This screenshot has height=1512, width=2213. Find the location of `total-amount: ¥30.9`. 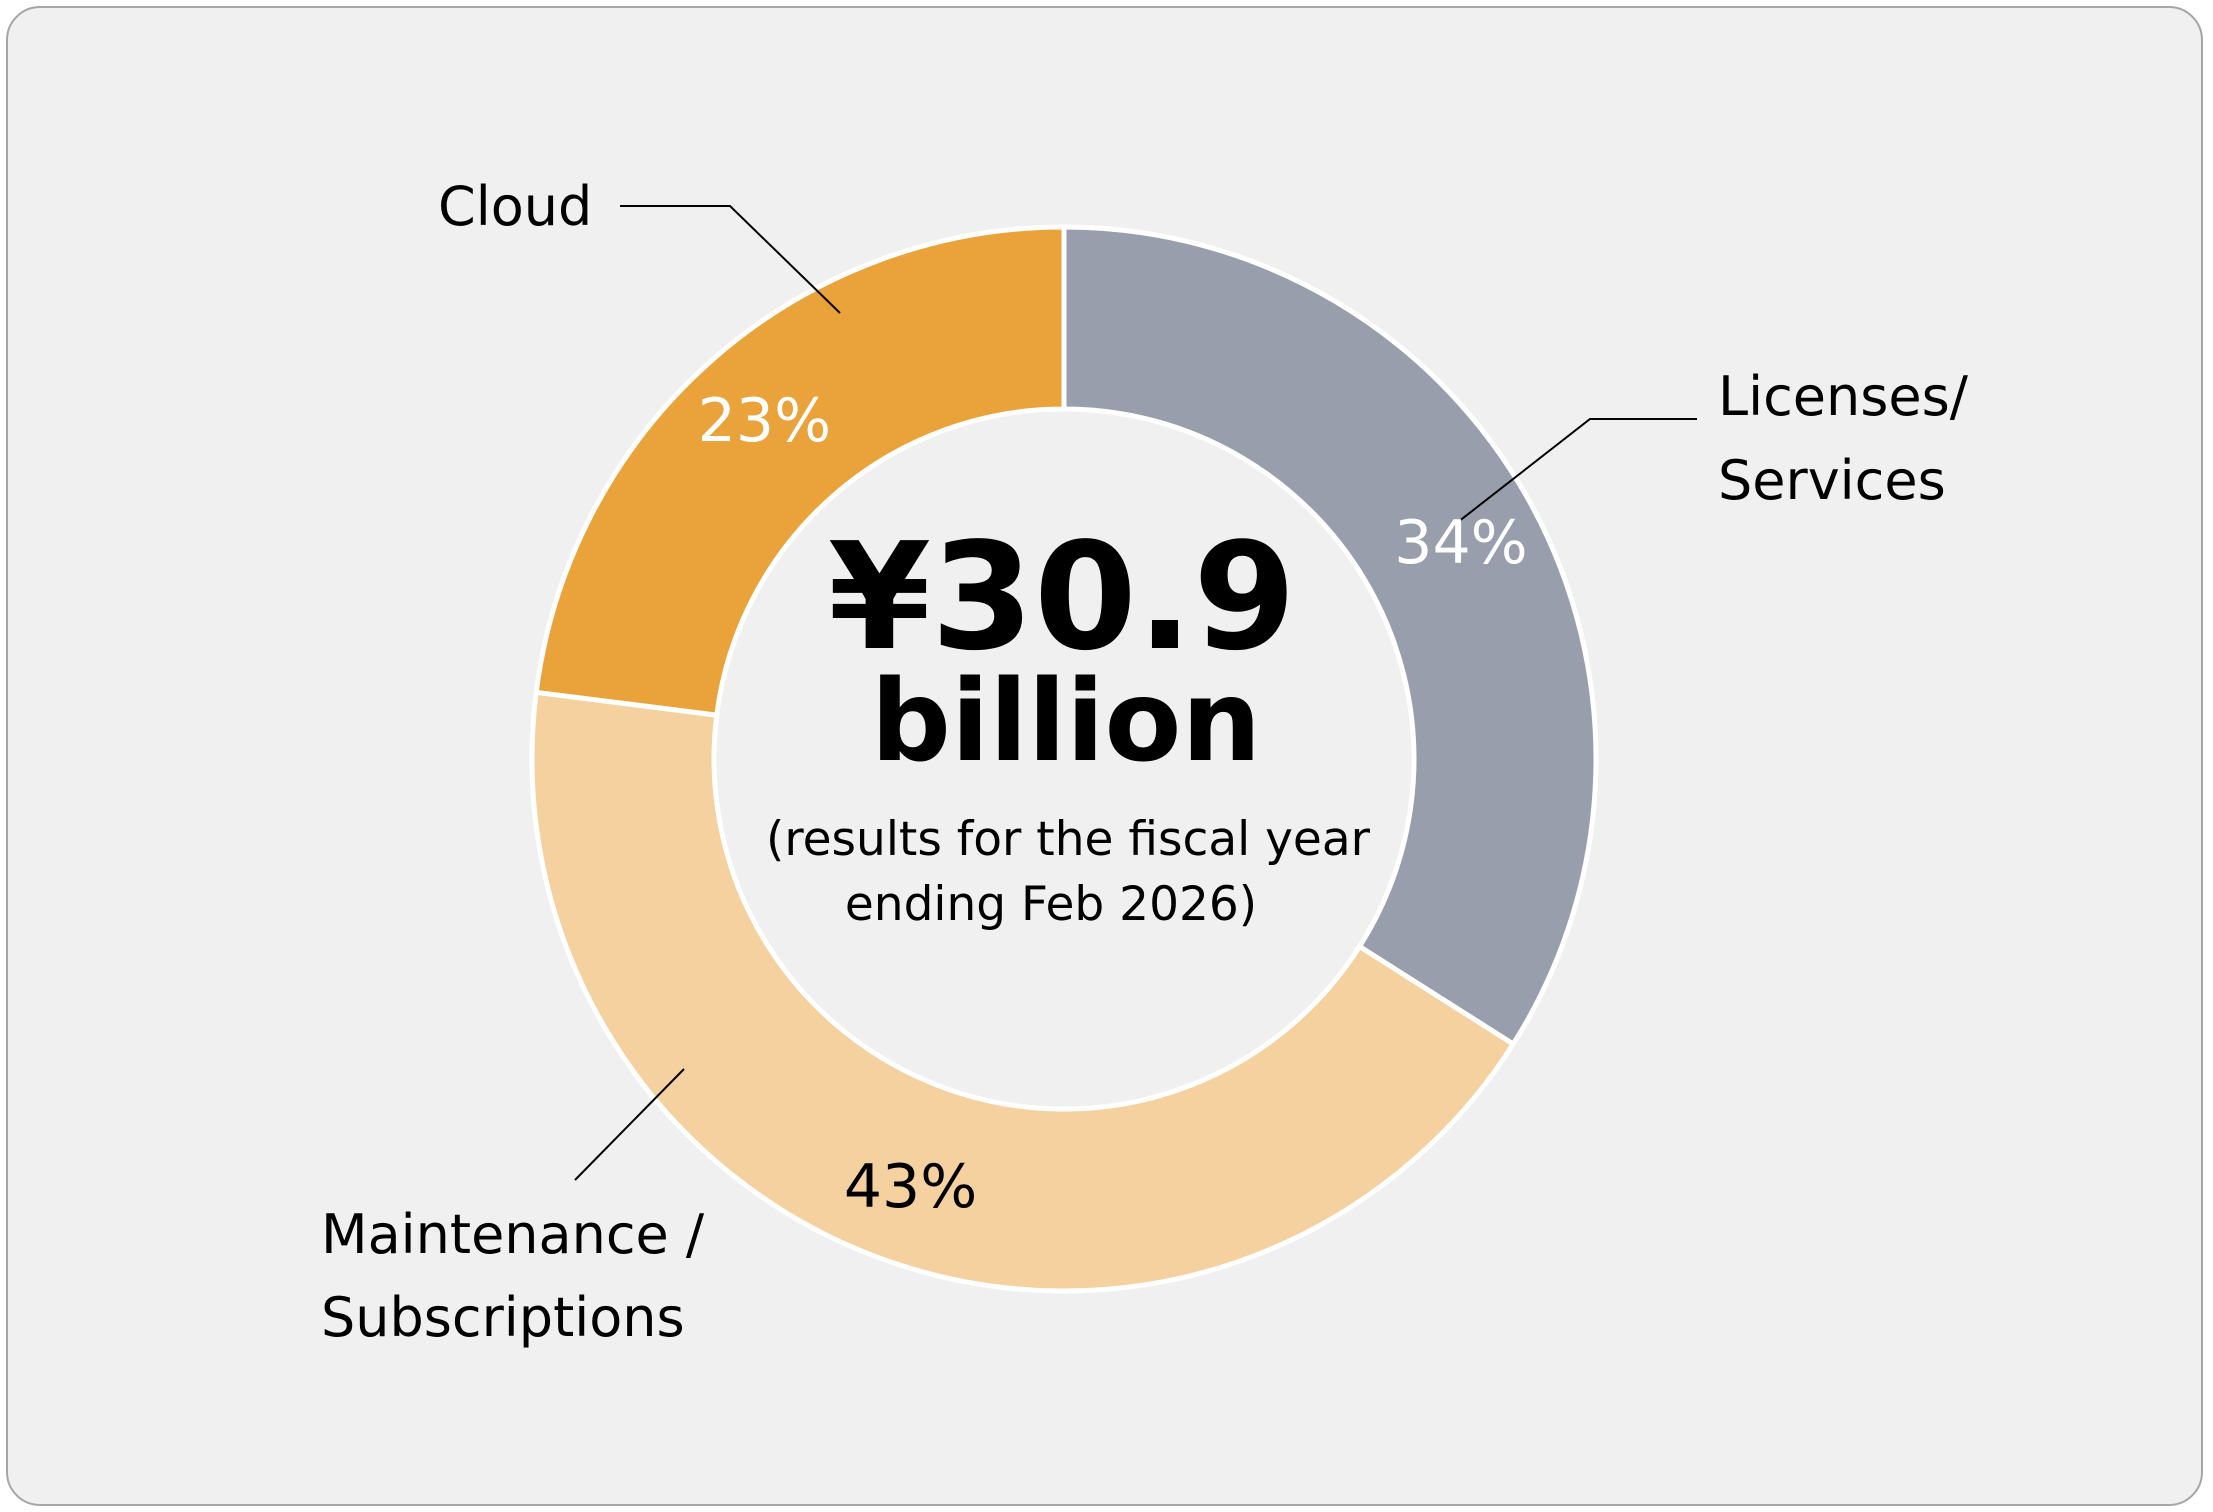

total-amount: ¥30.9 is located at coordinates (1062, 597).